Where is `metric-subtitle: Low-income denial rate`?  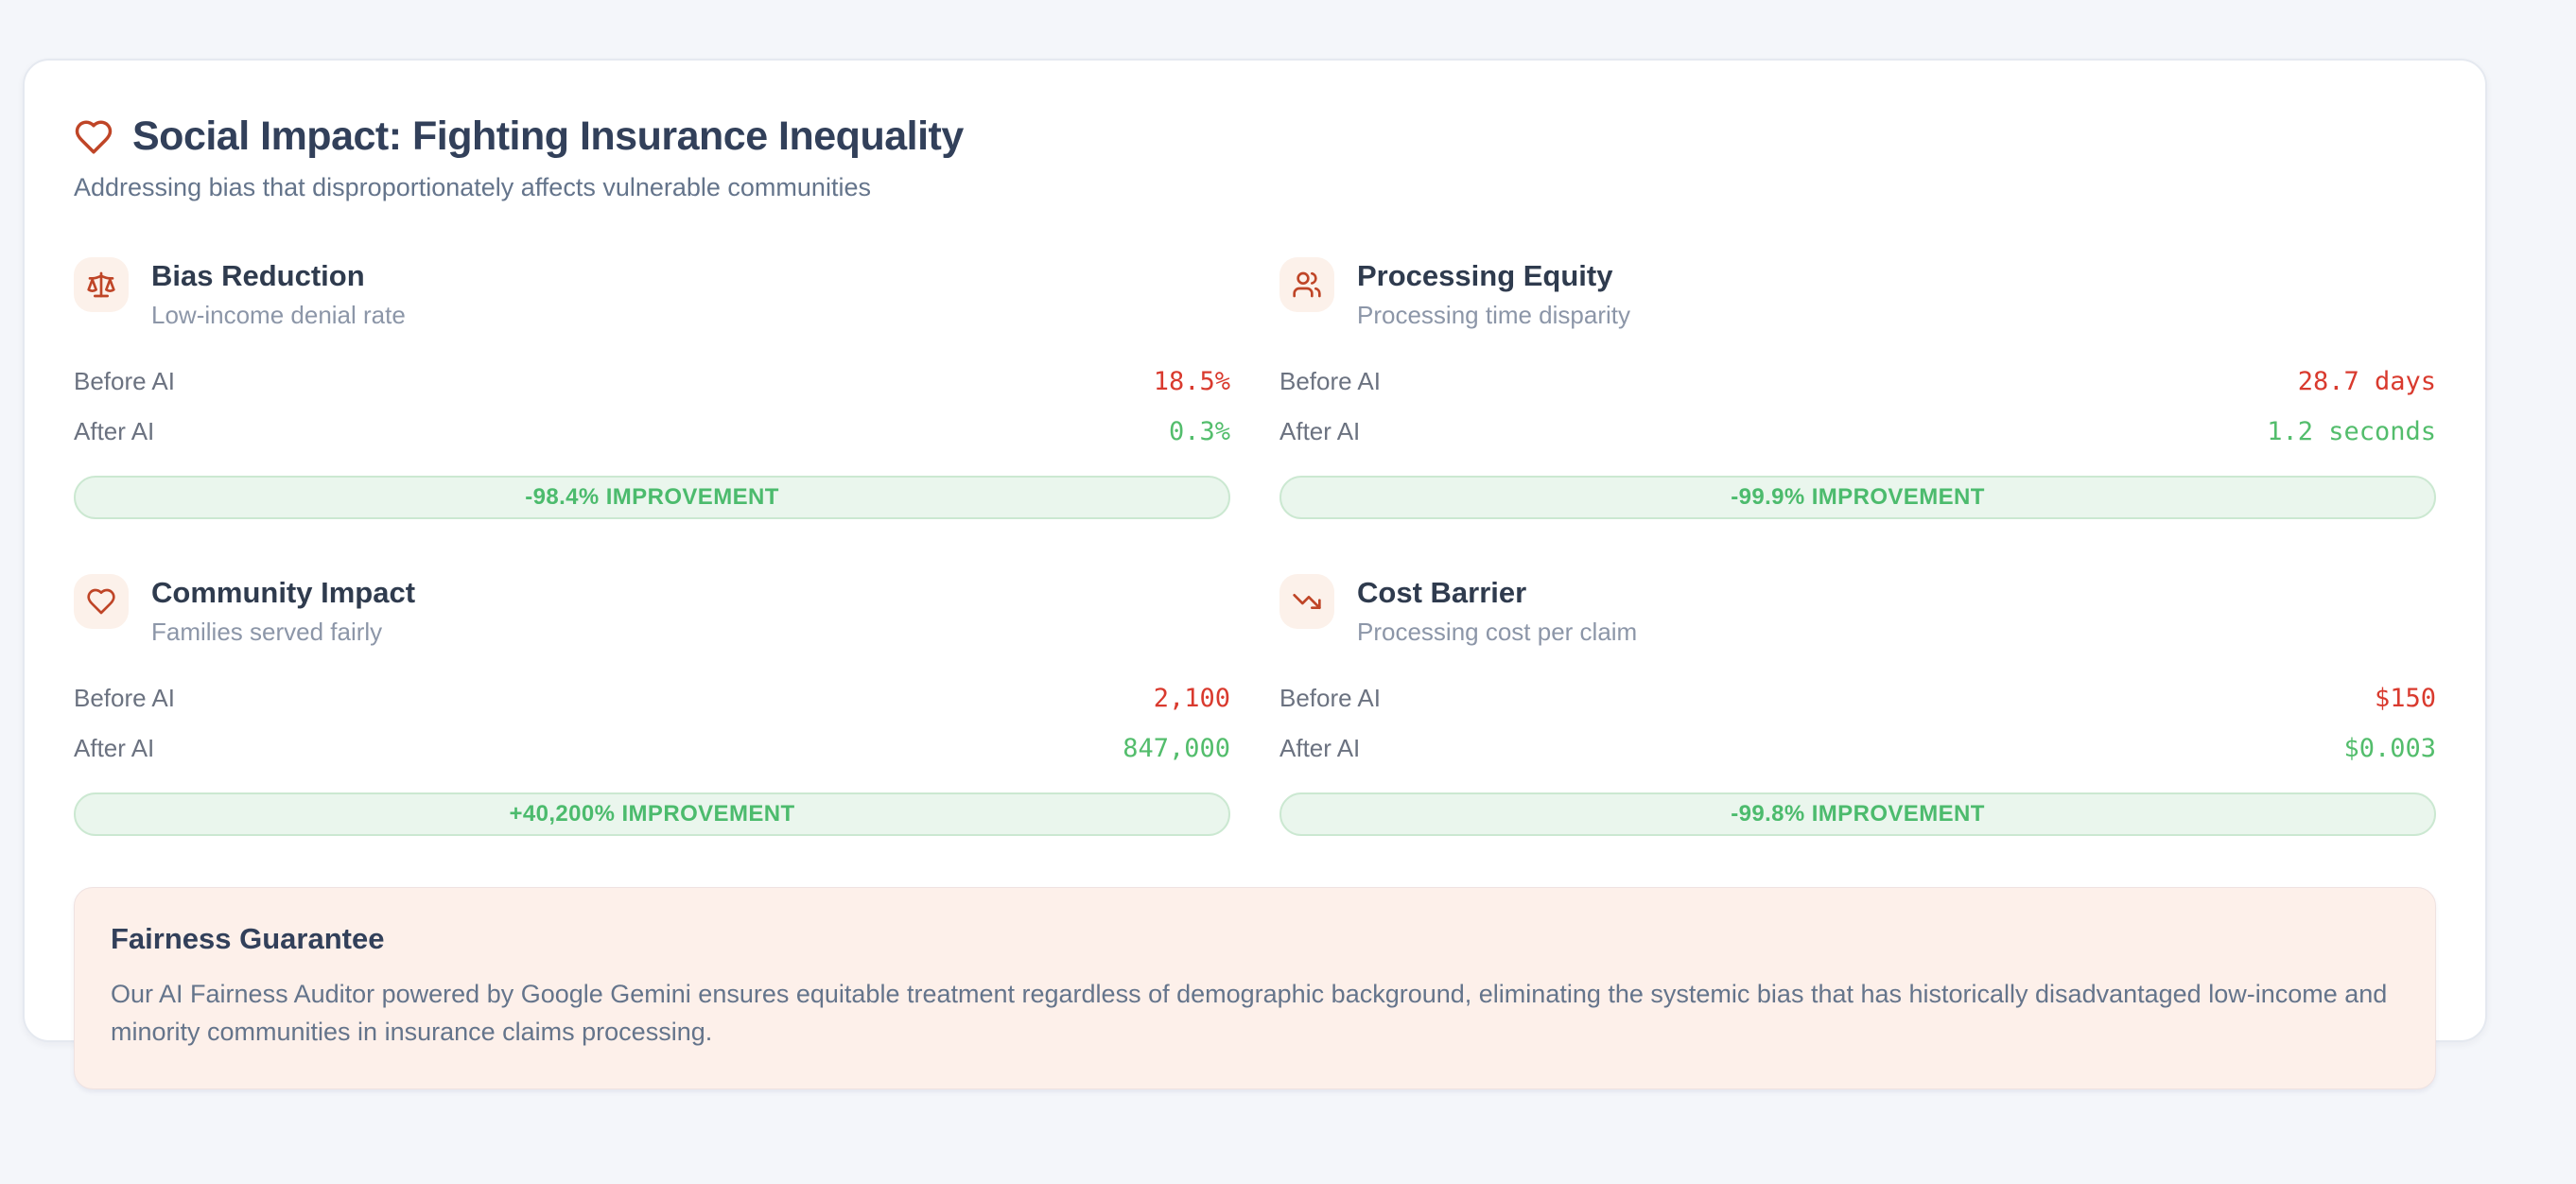 metric-subtitle: Low-income denial rate is located at coordinates (278, 315).